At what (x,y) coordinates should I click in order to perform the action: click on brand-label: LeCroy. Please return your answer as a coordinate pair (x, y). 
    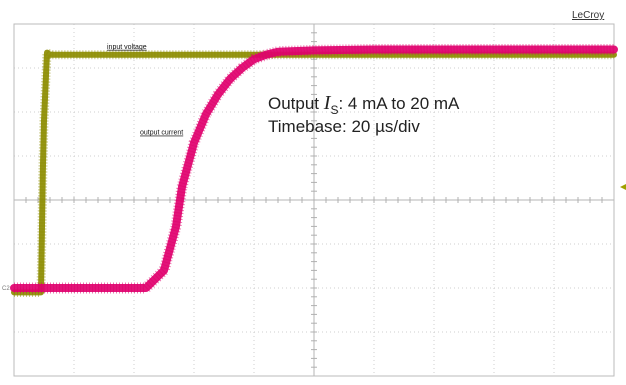
    Looking at the image, I should click on (588, 15).